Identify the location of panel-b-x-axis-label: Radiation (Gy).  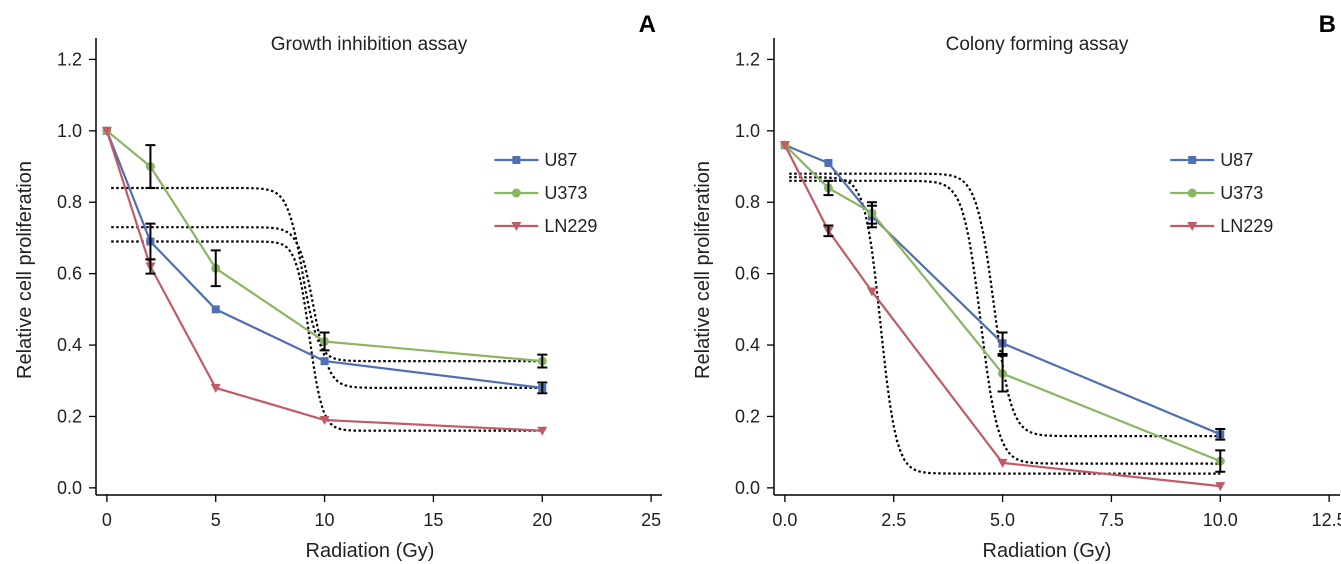
(1047, 551).